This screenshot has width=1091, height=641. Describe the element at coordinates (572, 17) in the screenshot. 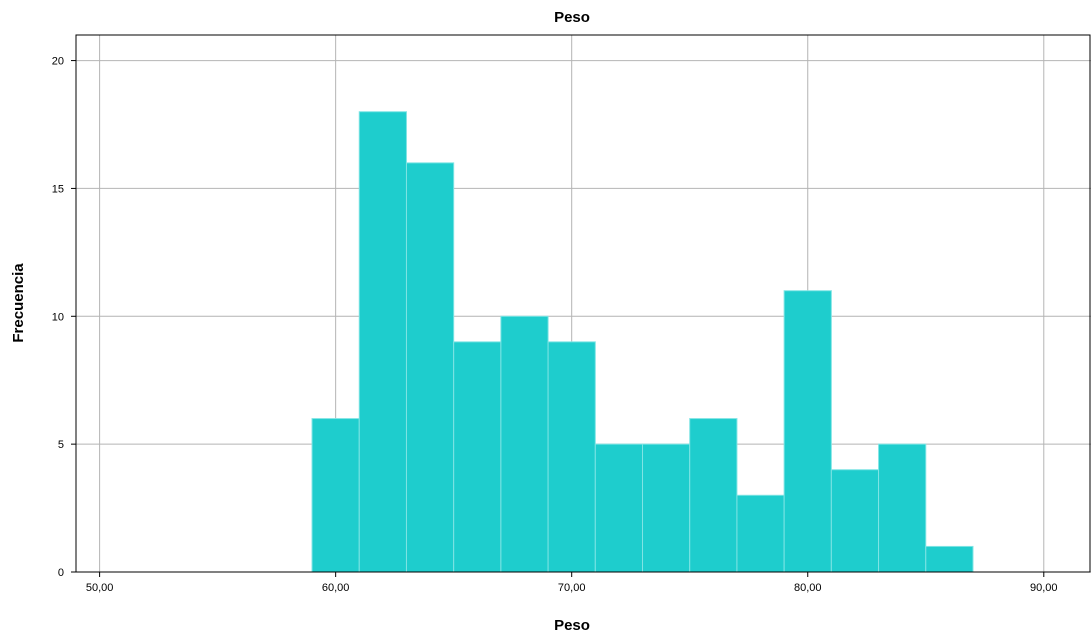

I see `chart-title: Peso` at that location.